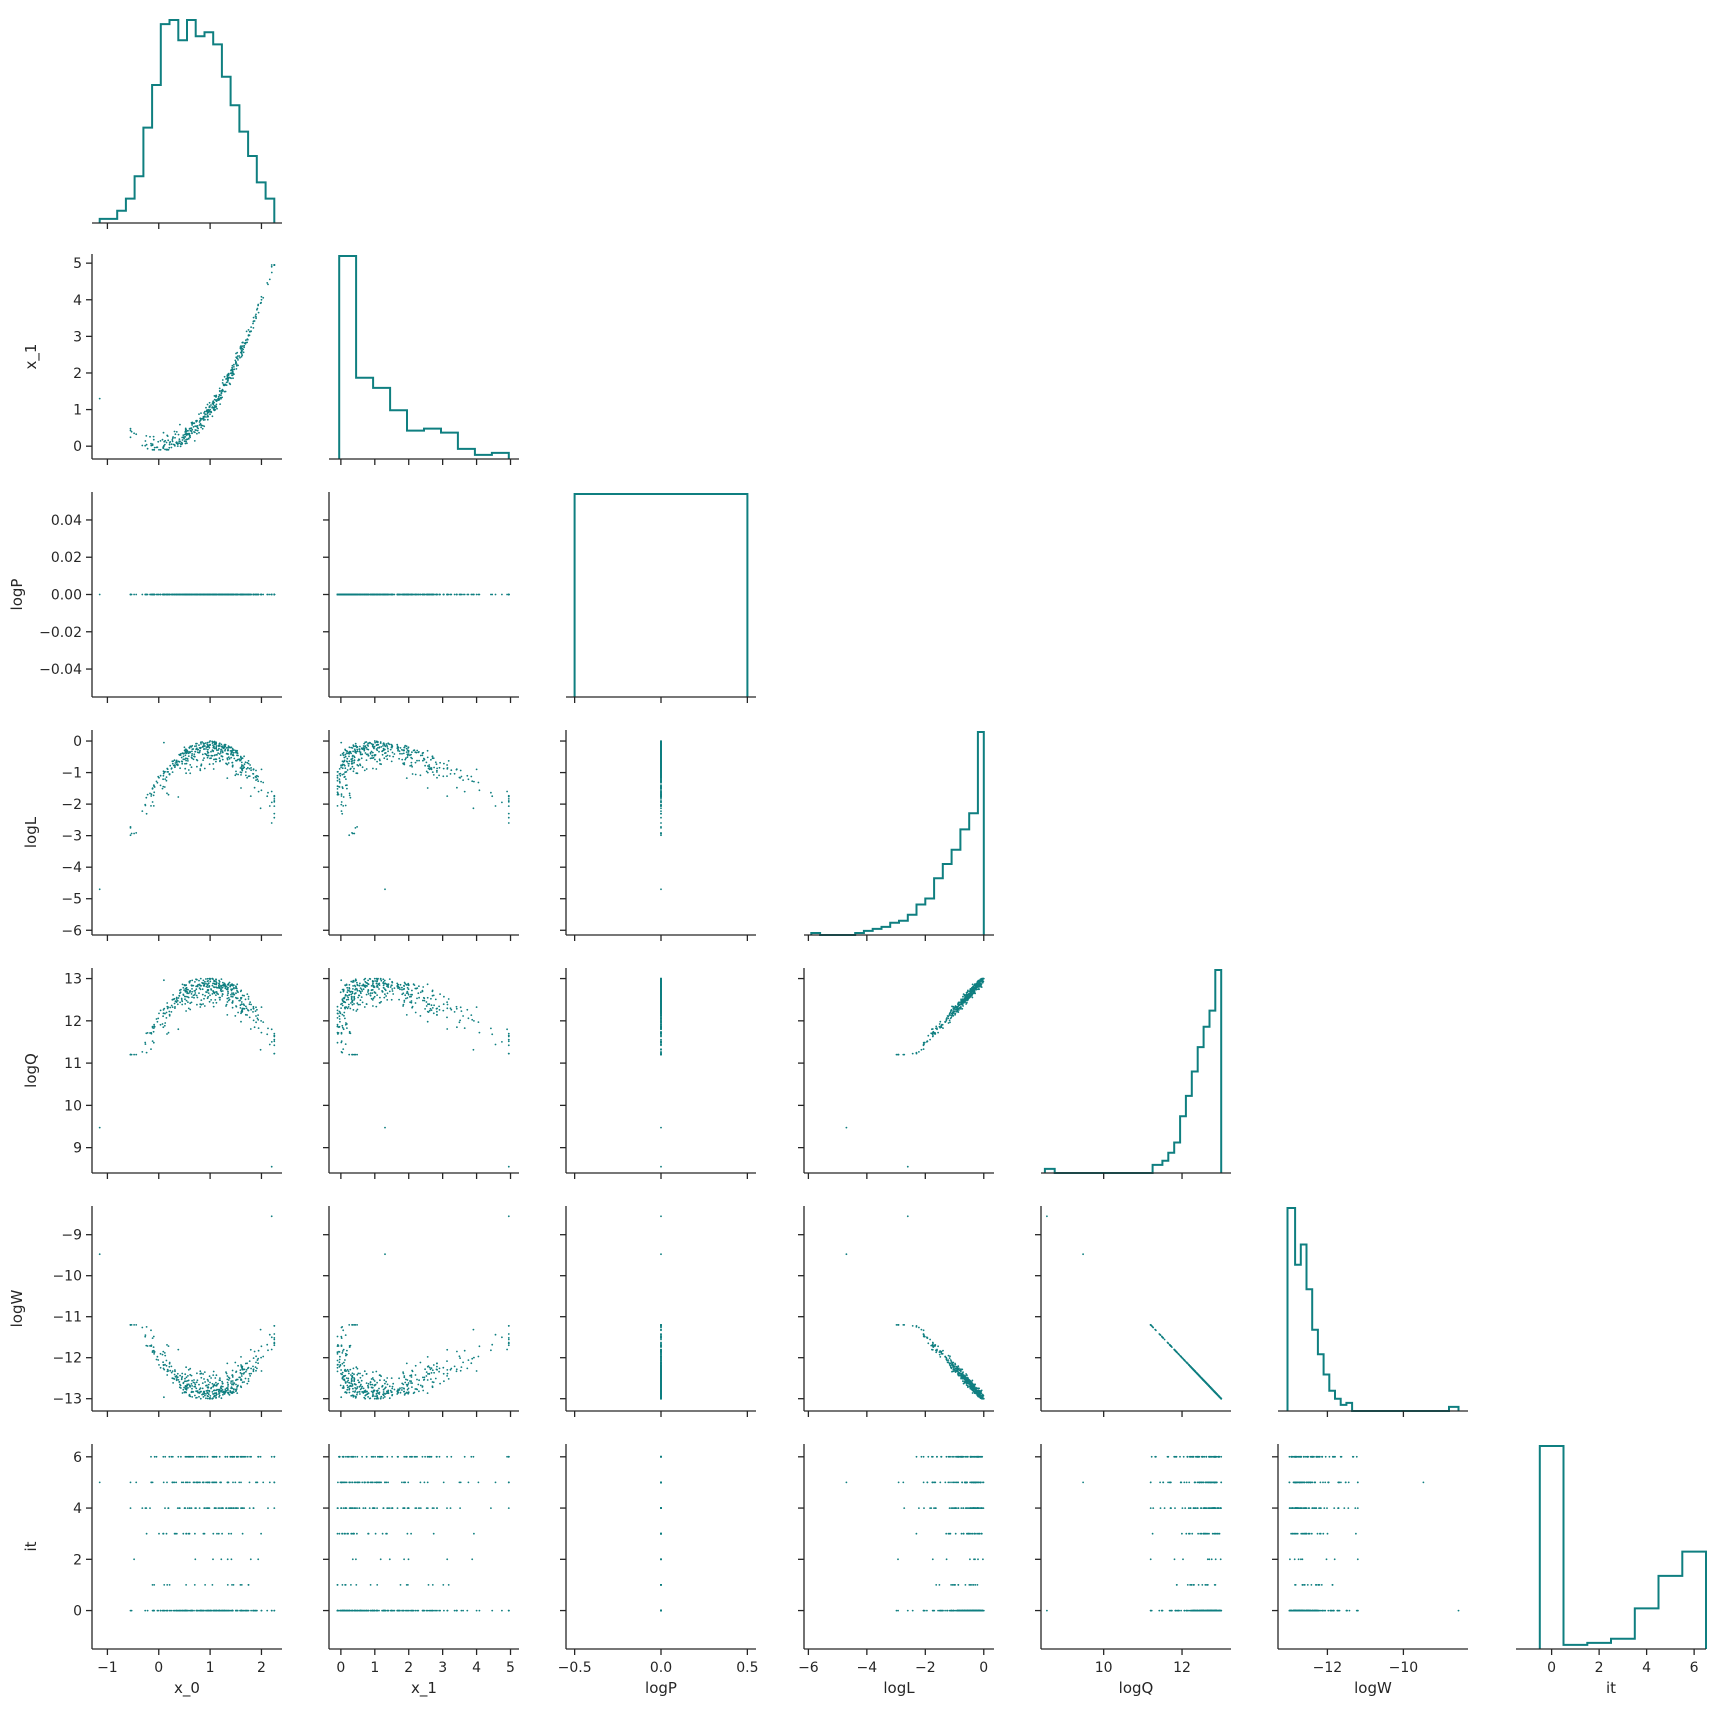 The image size is (1727, 1712). Describe the element at coordinates (71, 805) in the screenshot. I see `y-tick-label: −2` at that location.